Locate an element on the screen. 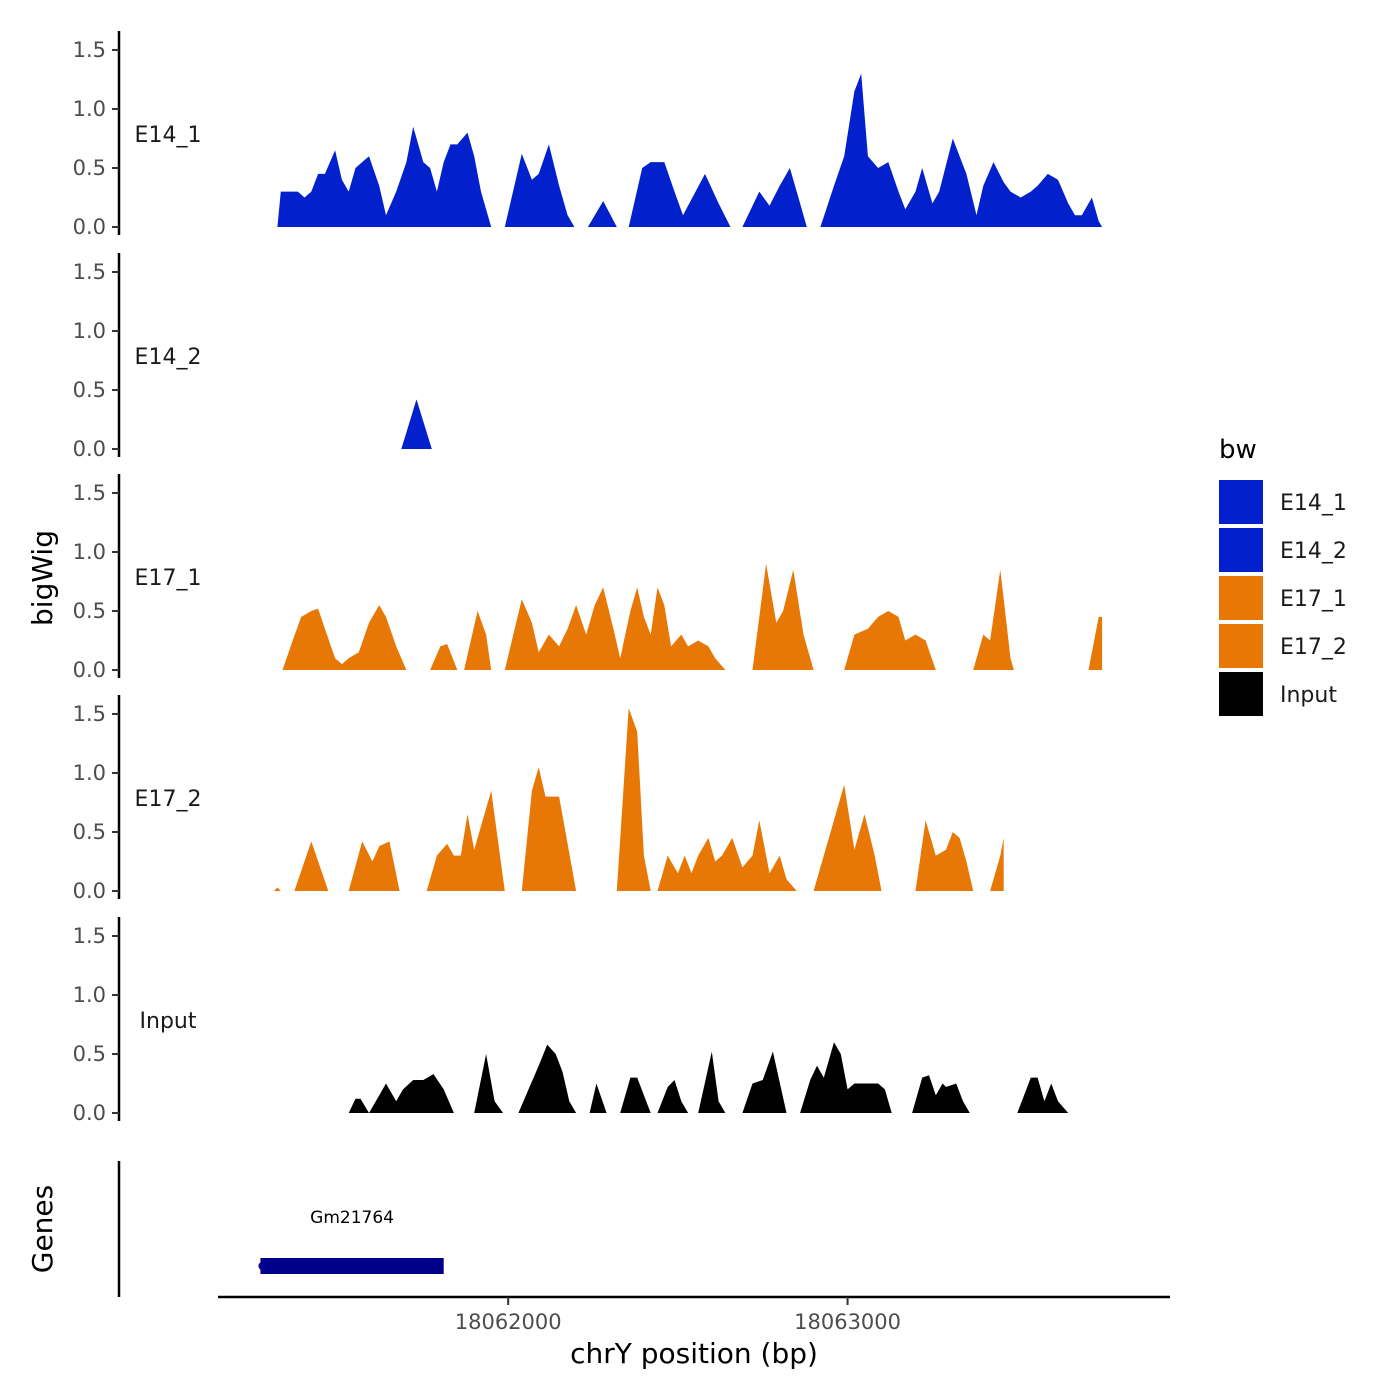  y-tick-label-E14_1-0: 0.0 is located at coordinates (89, 227).